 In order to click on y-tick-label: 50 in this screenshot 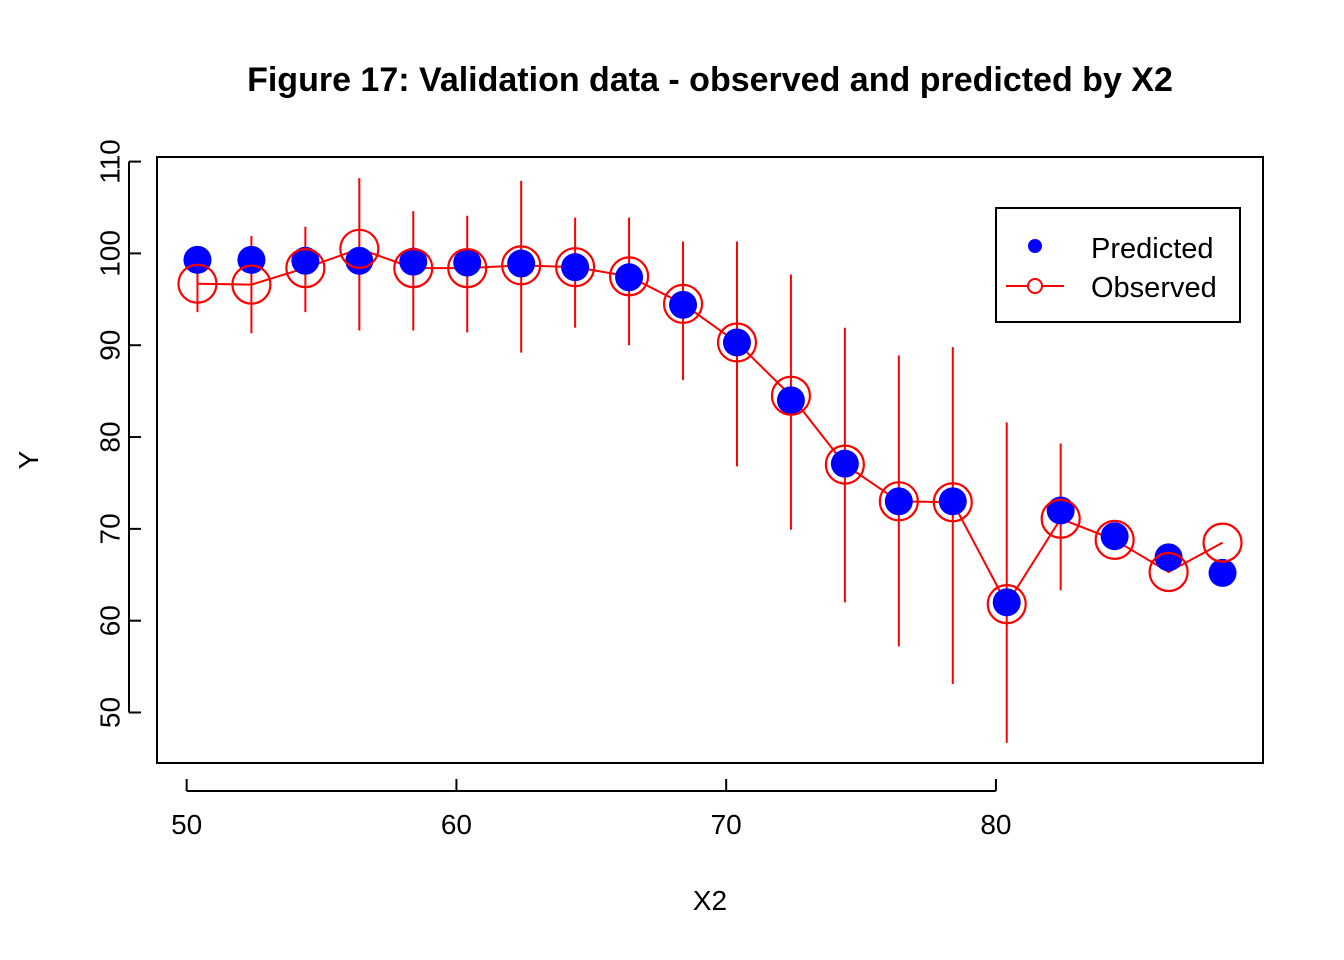, I will do `click(109, 712)`.